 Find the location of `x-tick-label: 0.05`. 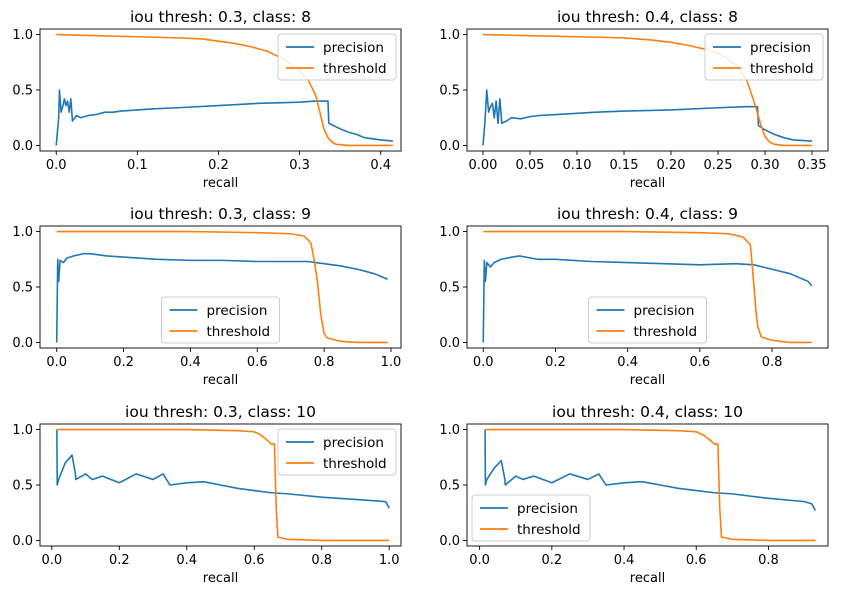

x-tick-label: 0.05 is located at coordinates (530, 165).